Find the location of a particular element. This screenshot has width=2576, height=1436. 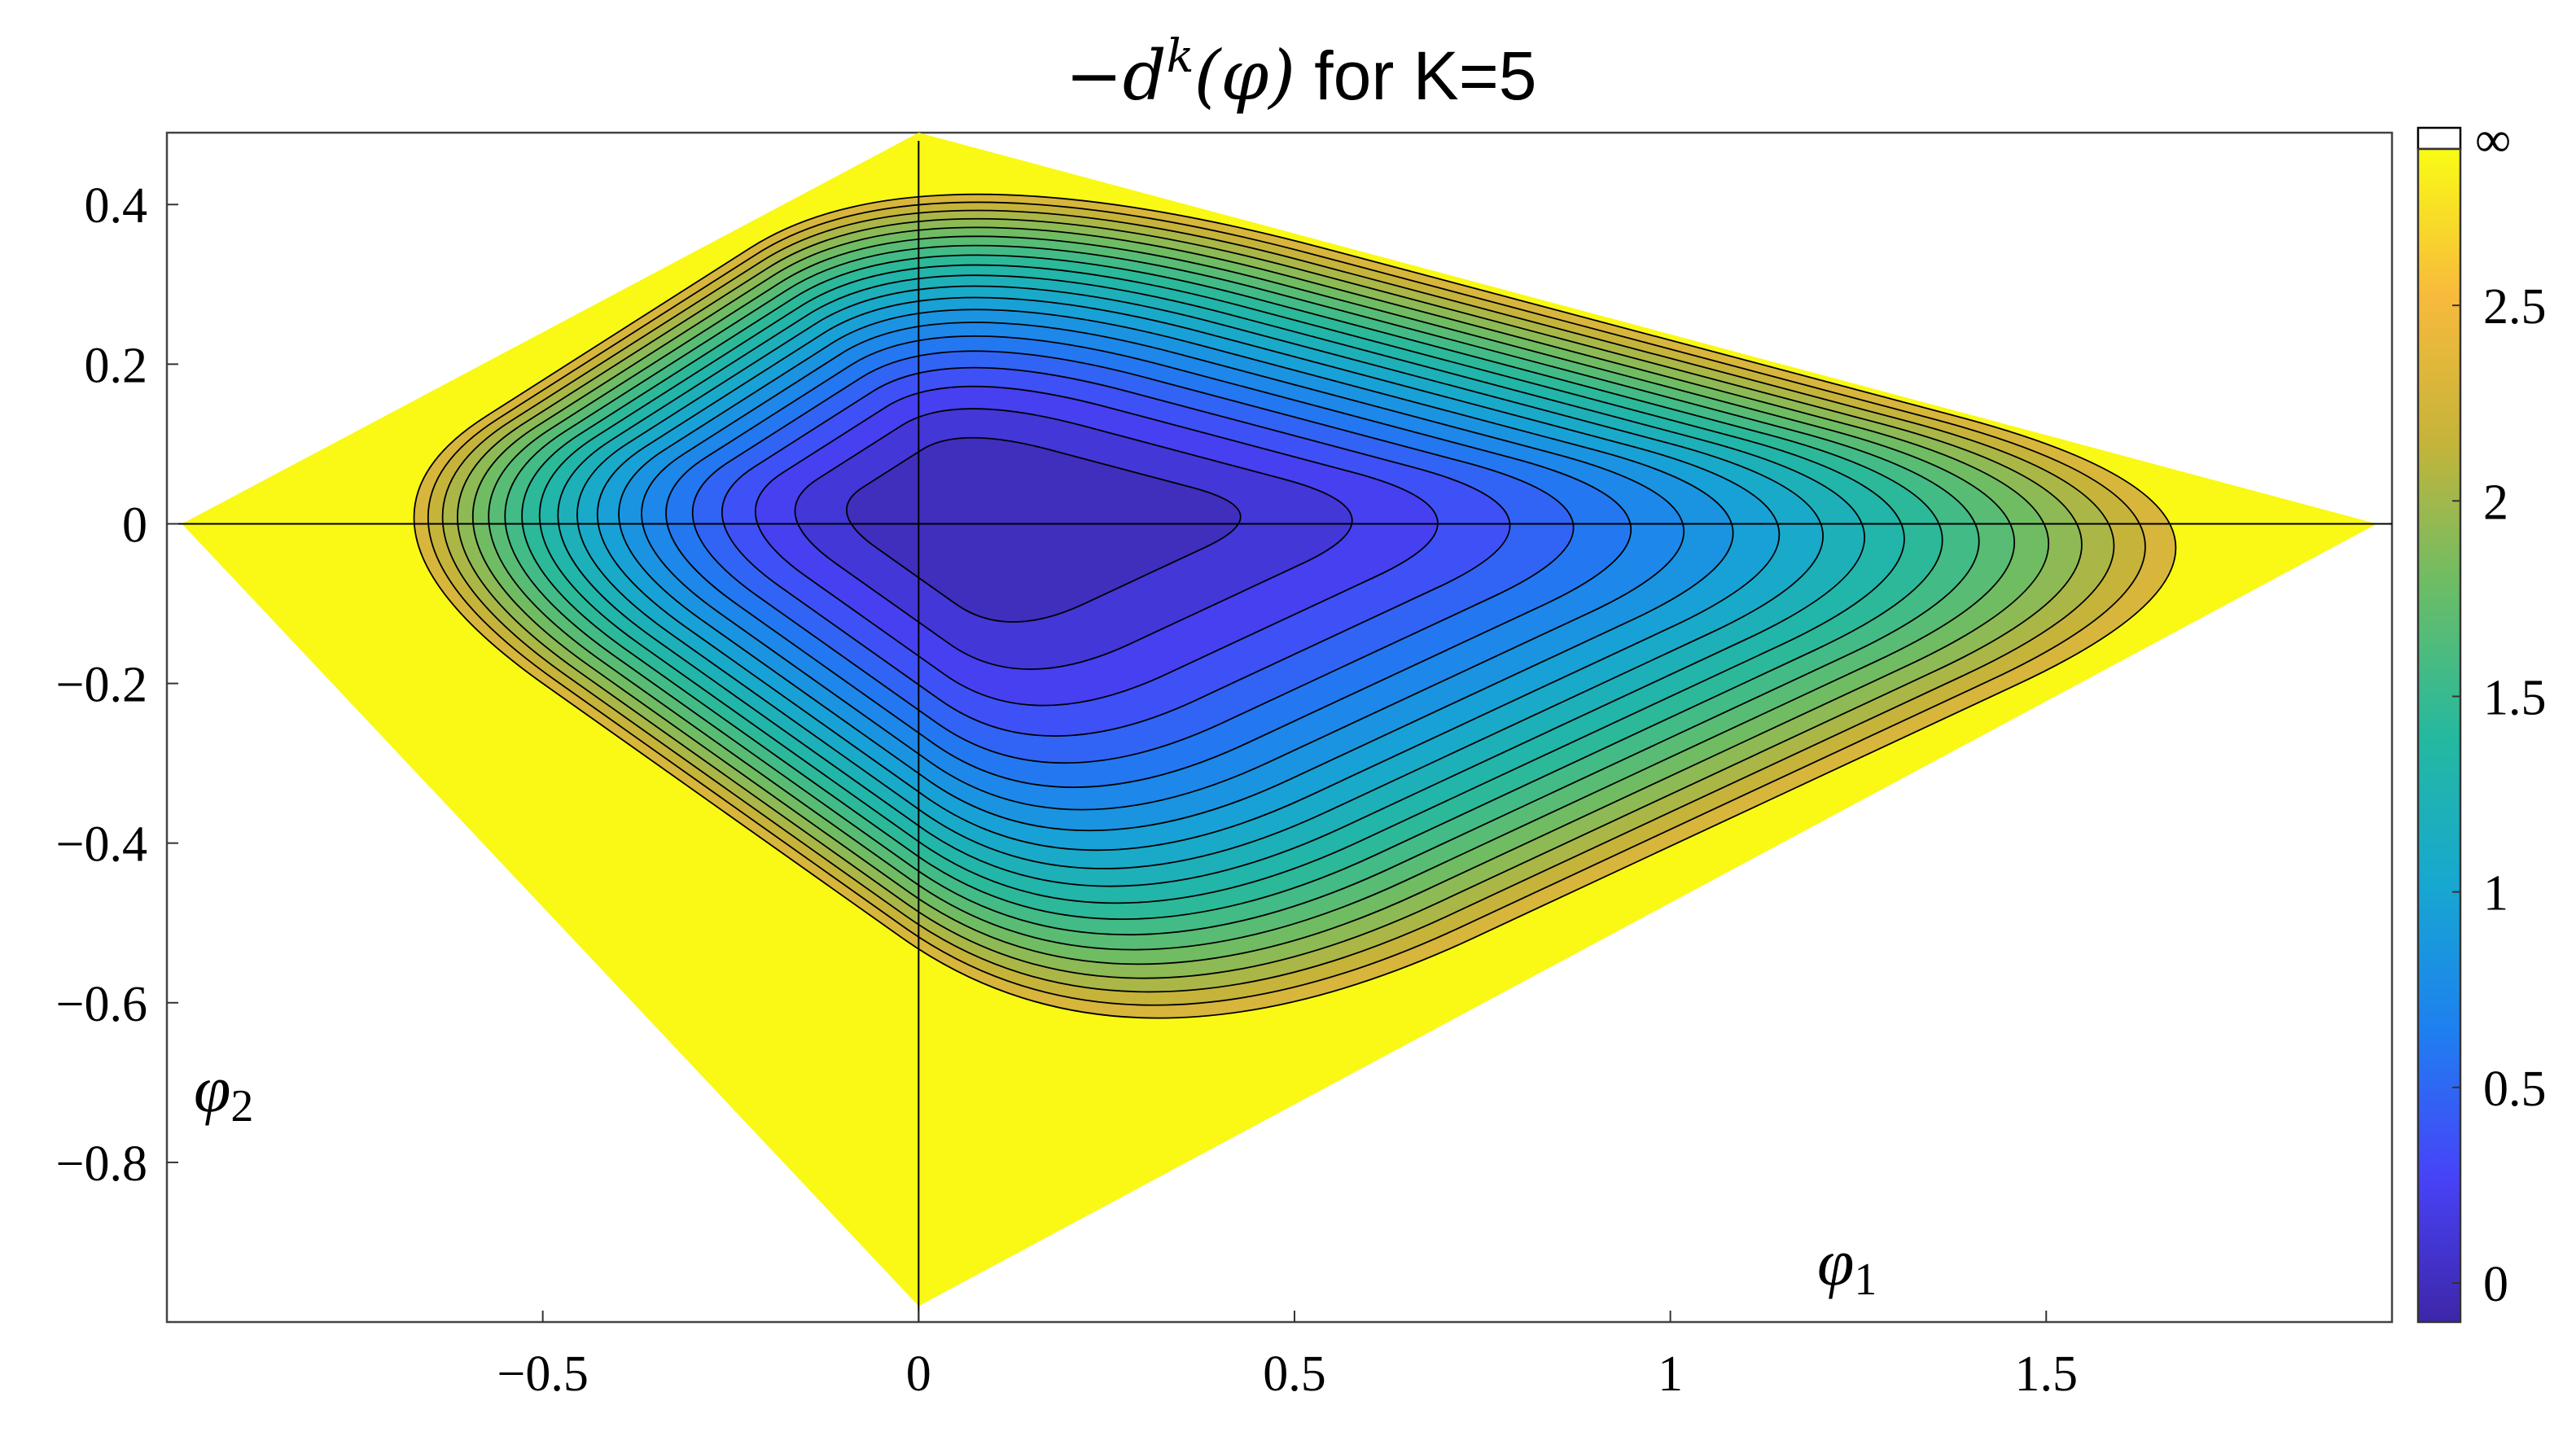

colorbar-tick-label: 0.5 is located at coordinates (2515, 1089).